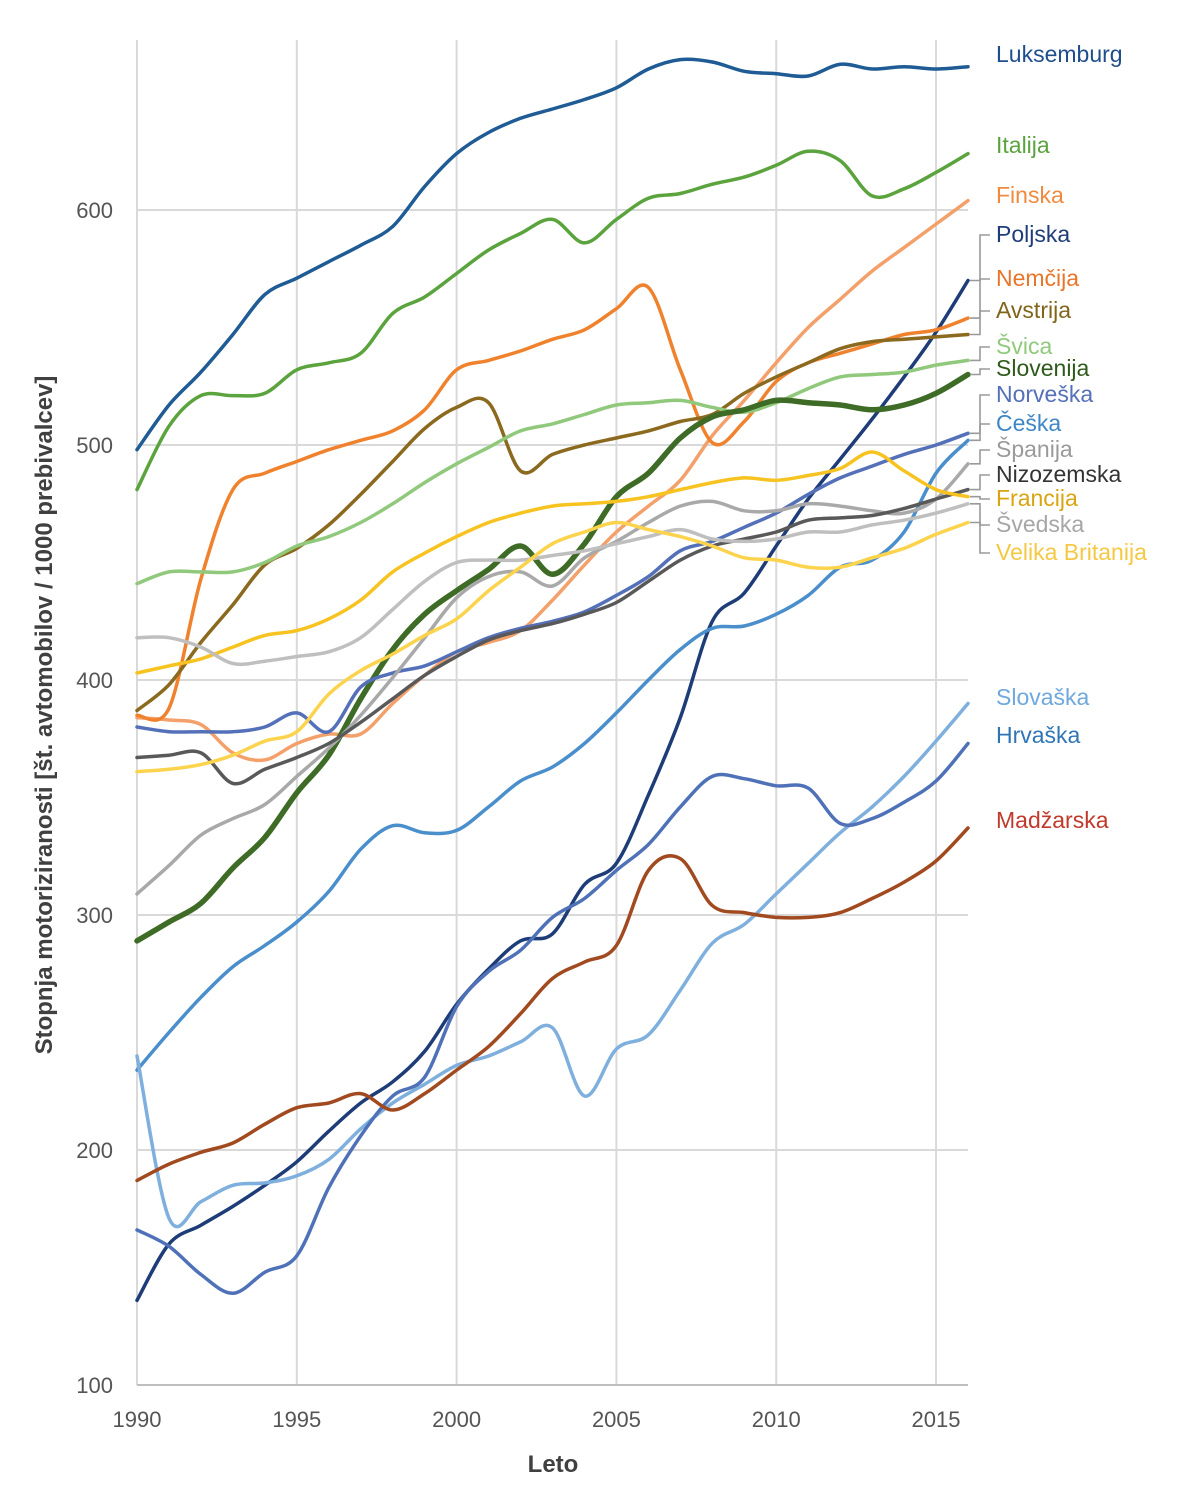 This screenshot has width=1200, height=1505. What do you see at coordinates (1058, 474) in the screenshot?
I see `series-label-nizozemska: Nizozemska` at bounding box center [1058, 474].